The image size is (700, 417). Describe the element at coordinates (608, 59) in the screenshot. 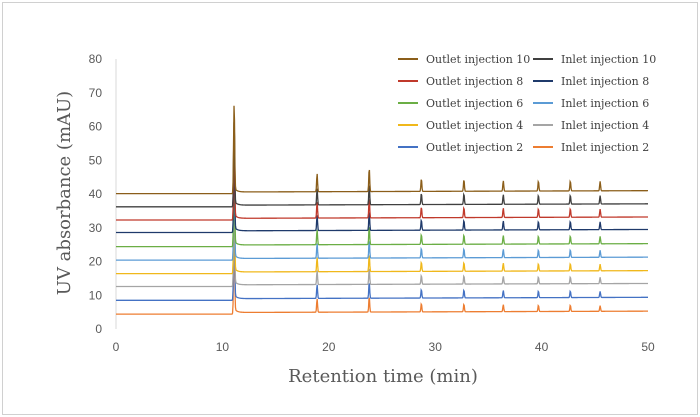

I see `legend-label: Inlet injection 10` at that location.